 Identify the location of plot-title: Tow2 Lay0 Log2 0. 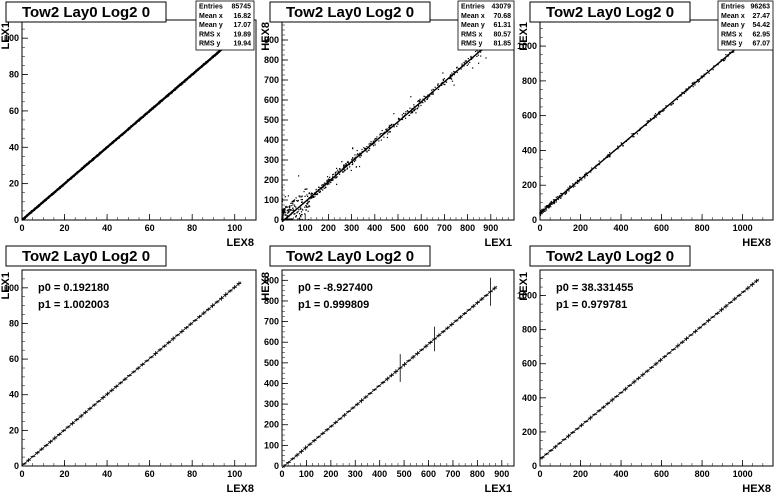
(86, 12).